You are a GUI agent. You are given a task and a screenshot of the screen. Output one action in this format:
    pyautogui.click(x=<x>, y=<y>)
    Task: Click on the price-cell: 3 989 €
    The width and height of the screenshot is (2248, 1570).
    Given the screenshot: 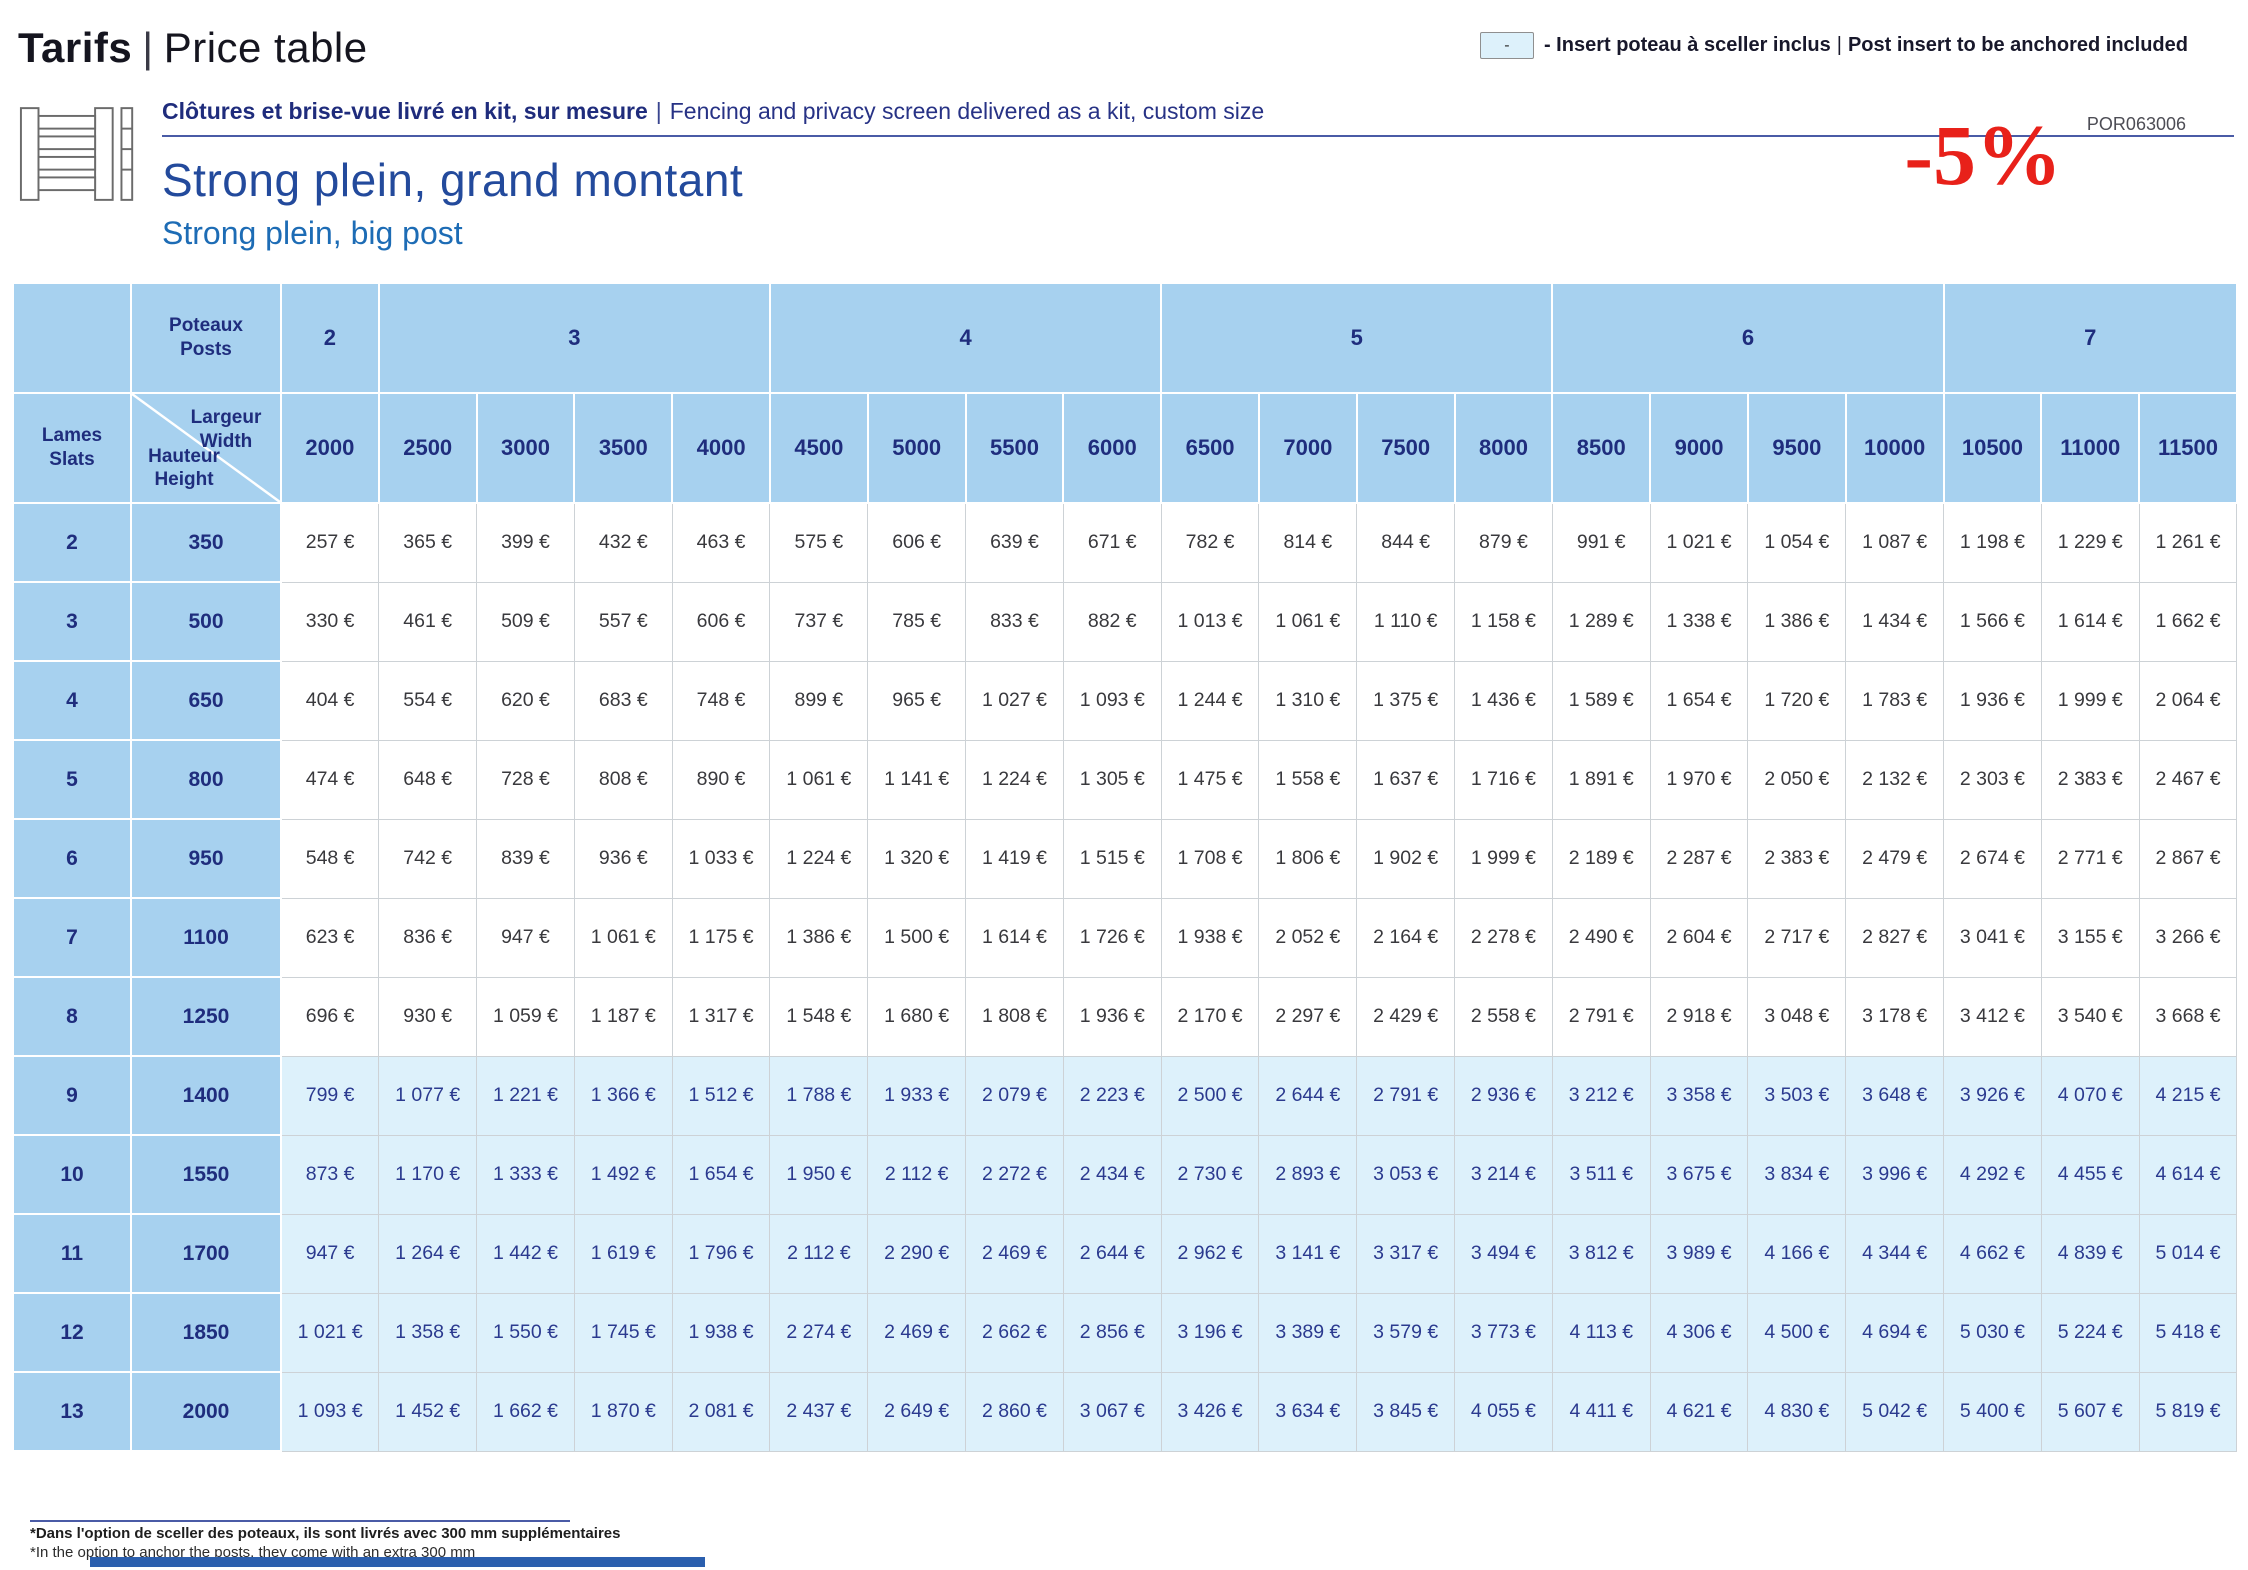 What is the action you would take?
    pyautogui.click(x=1699, y=1253)
    